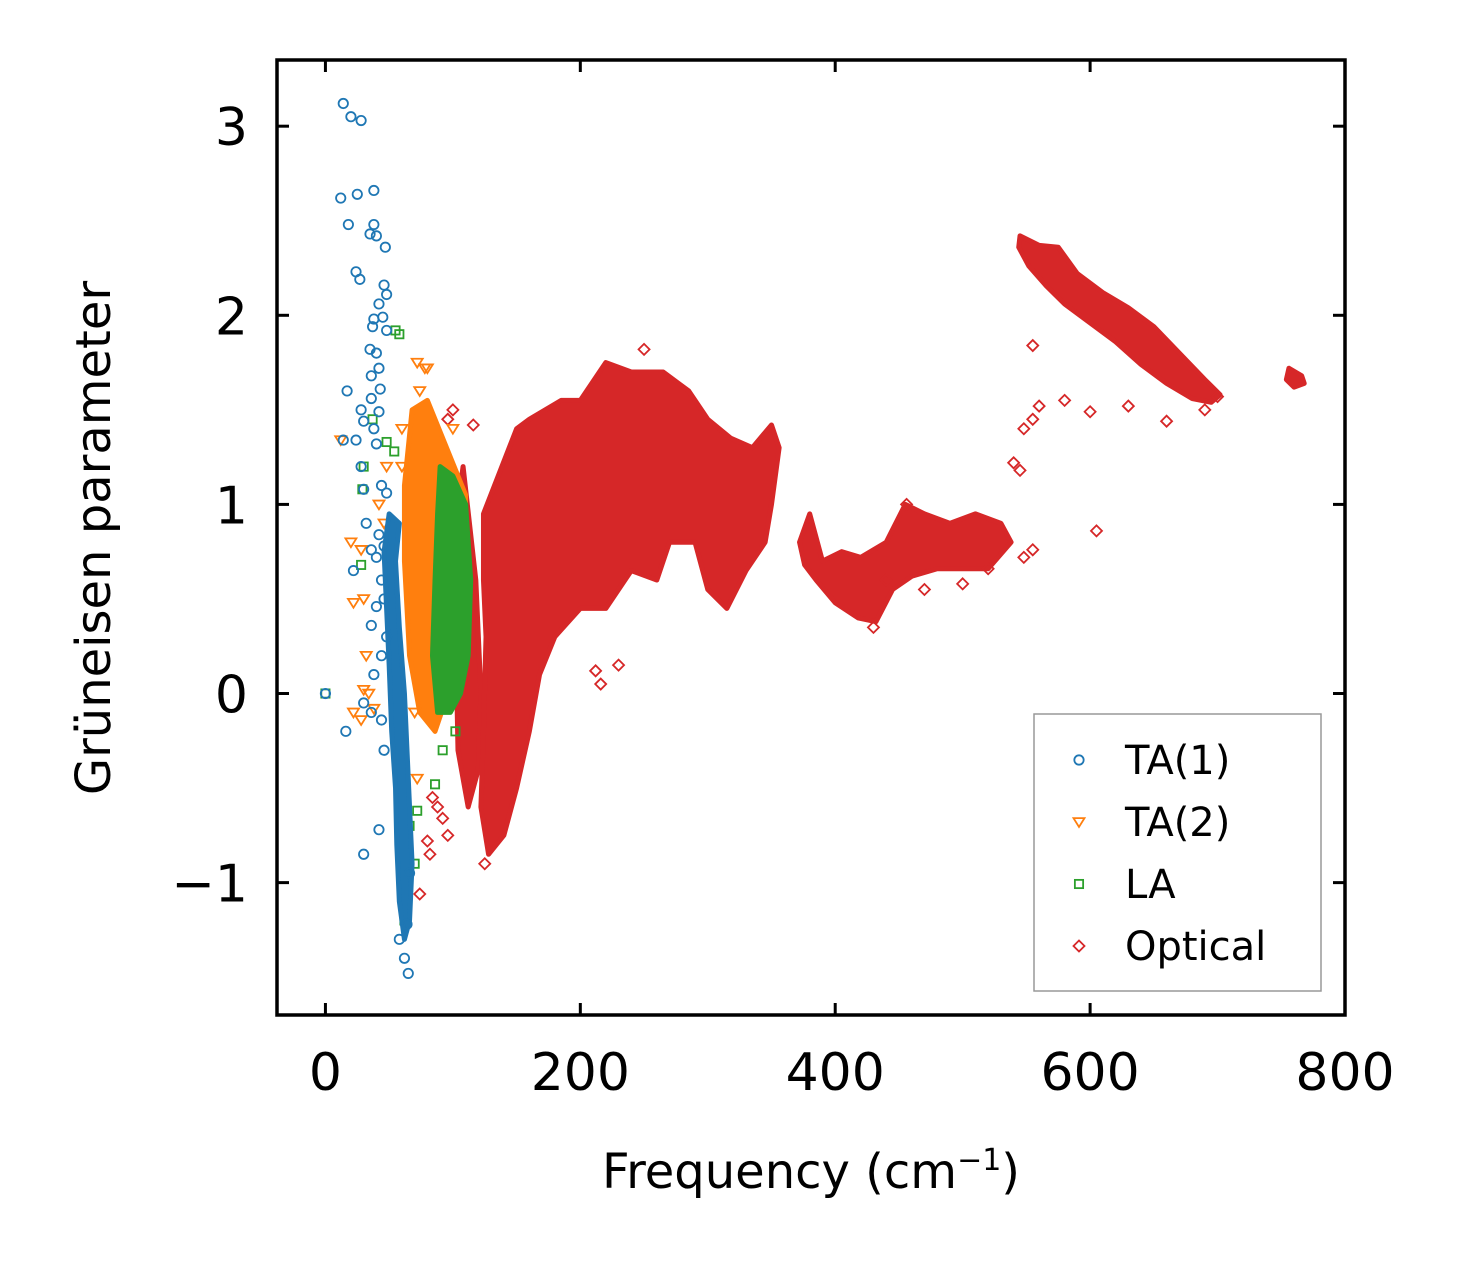 The image size is (1459, 1264). What do you see at coordinates (325, 1073) in the screenshot?
I see `x-tick-label: 0` at bounding box center [325, 1073].